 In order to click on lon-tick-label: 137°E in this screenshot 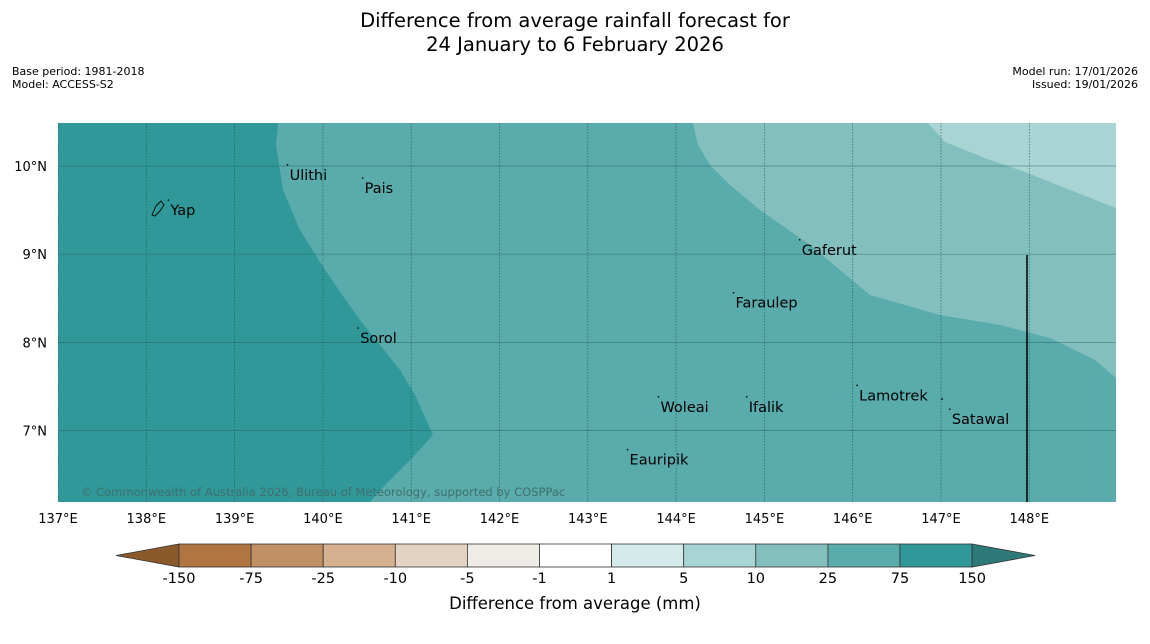, I will do `click(58, 519)`.